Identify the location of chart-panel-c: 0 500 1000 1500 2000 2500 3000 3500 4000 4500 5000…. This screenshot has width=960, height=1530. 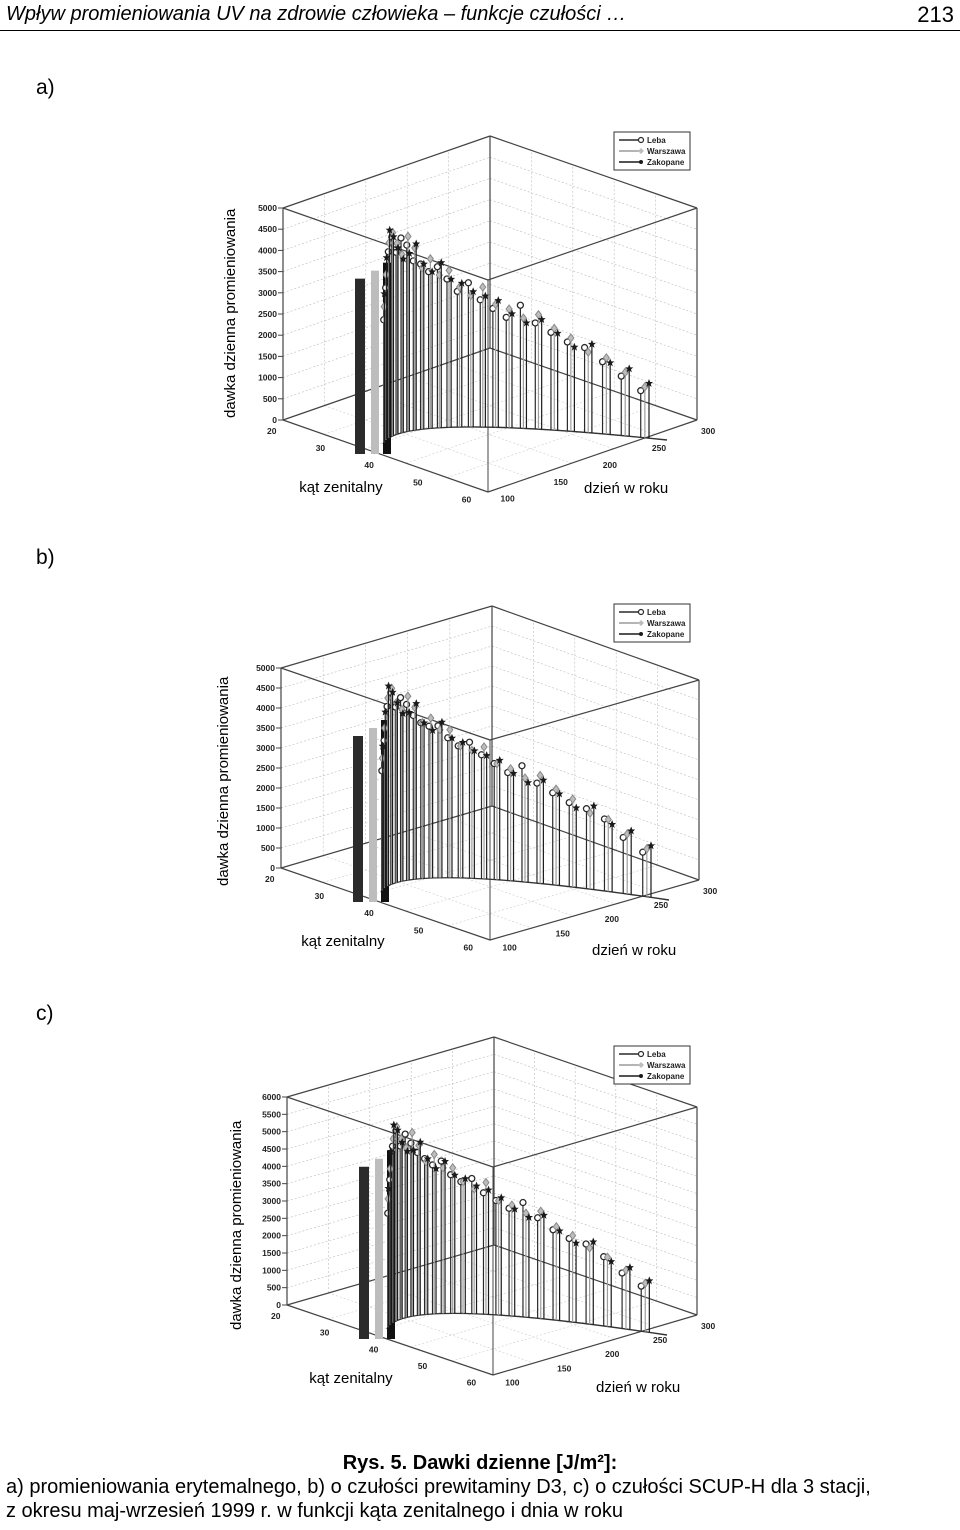
(488, 1212).